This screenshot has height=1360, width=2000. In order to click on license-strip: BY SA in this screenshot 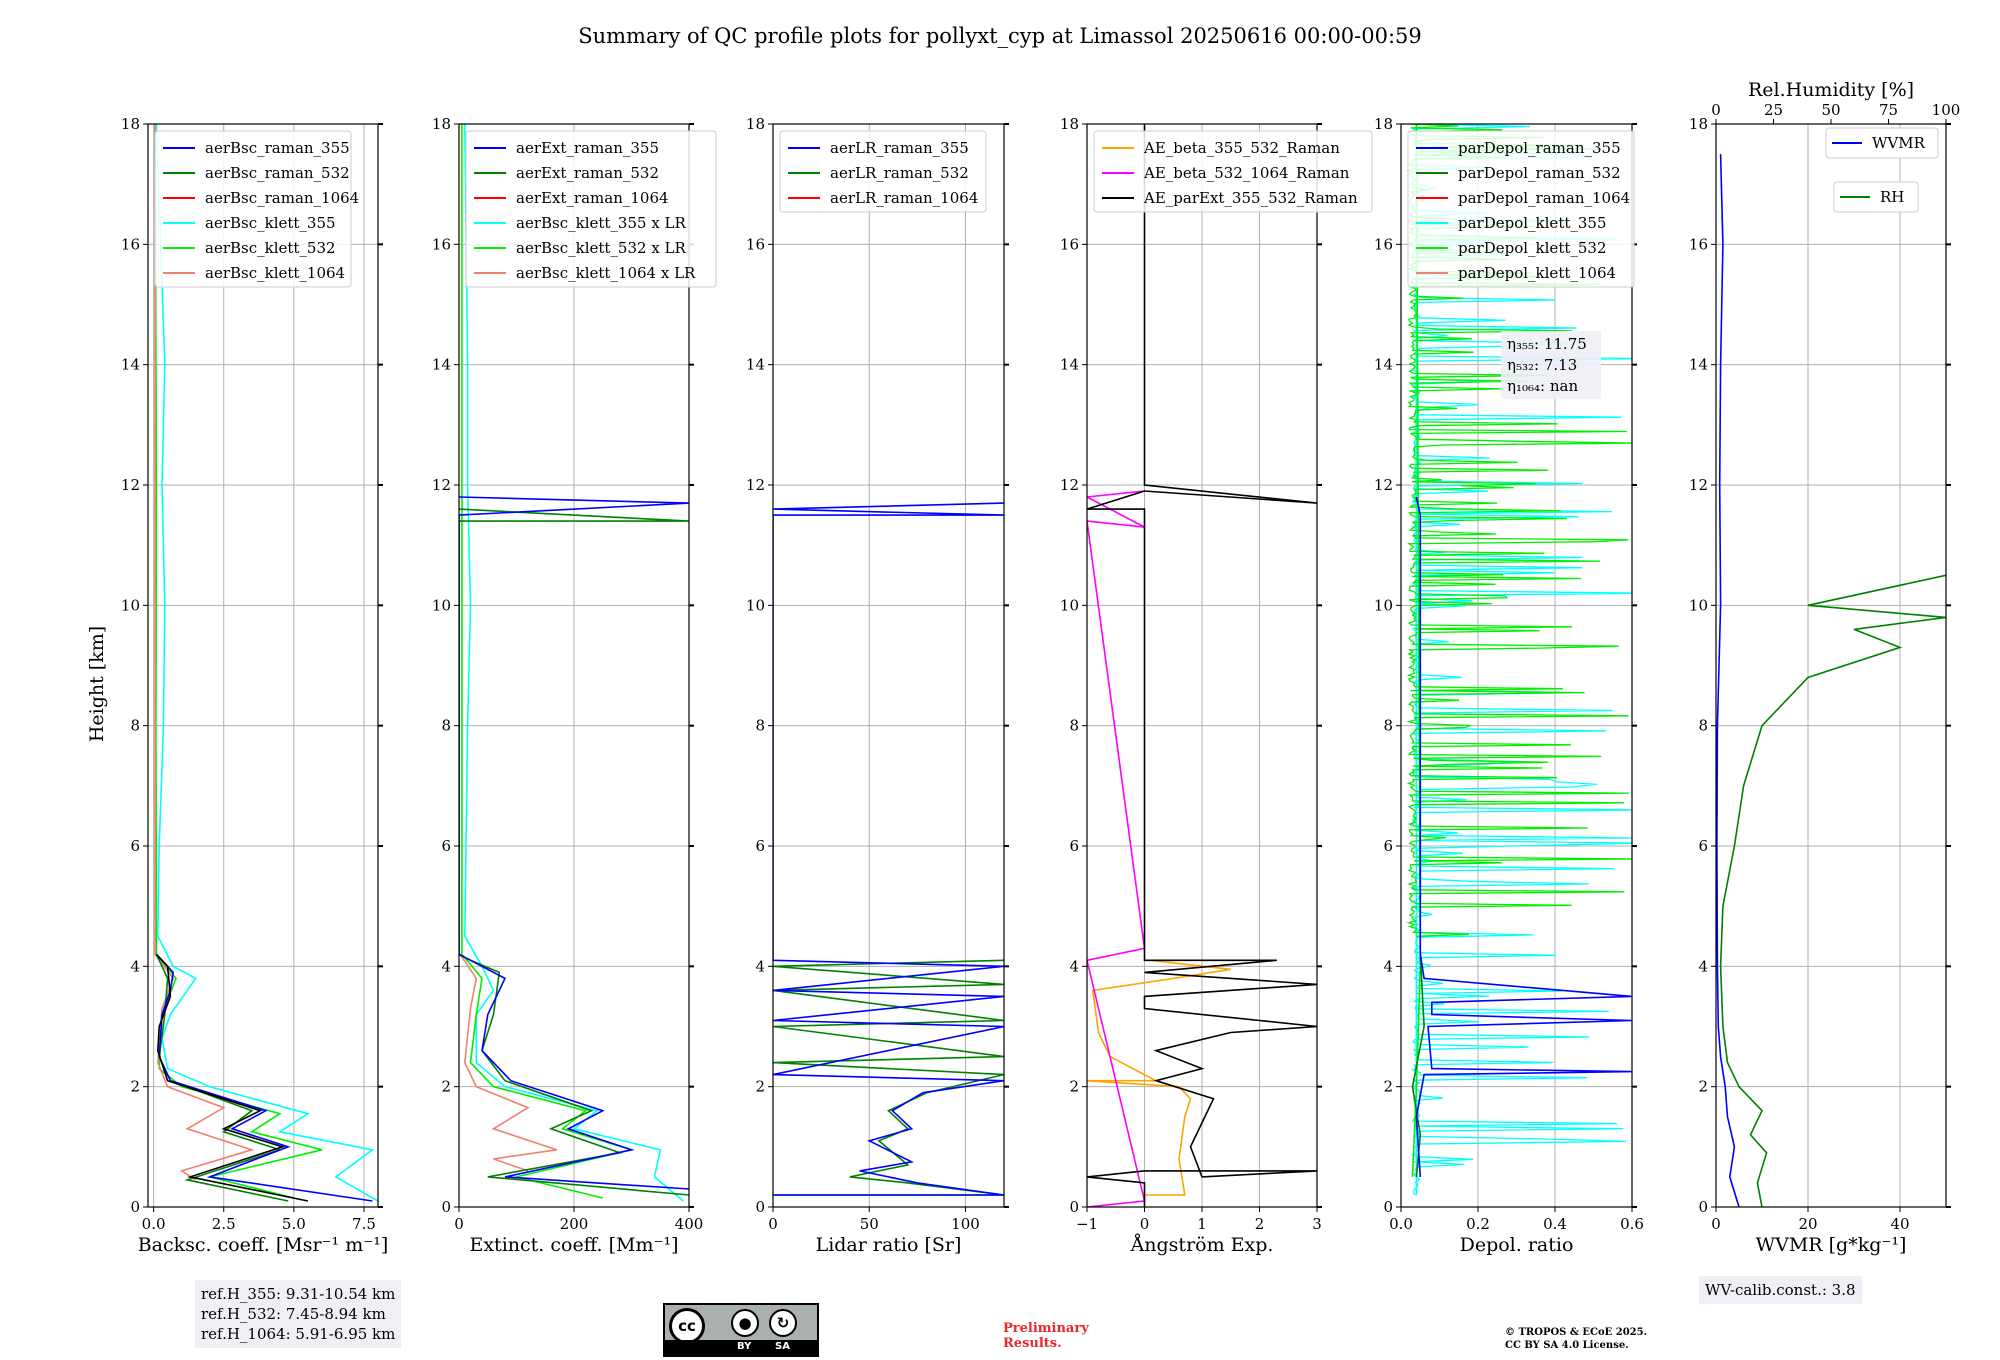, I will do `click(741, 1347)`.